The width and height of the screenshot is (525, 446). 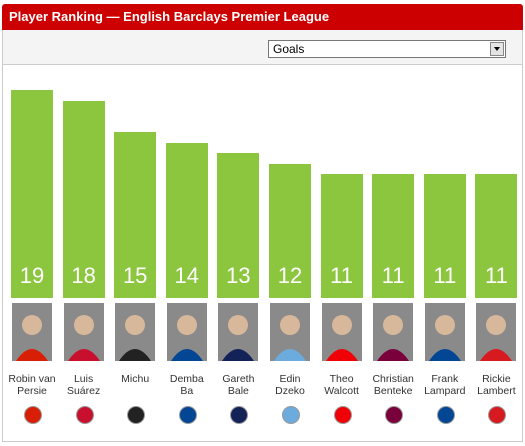 What do you see at coordinates (238, 385) in the screenshot?
I see `player-name: Gareth Bale` at bounding box center [238, 385].